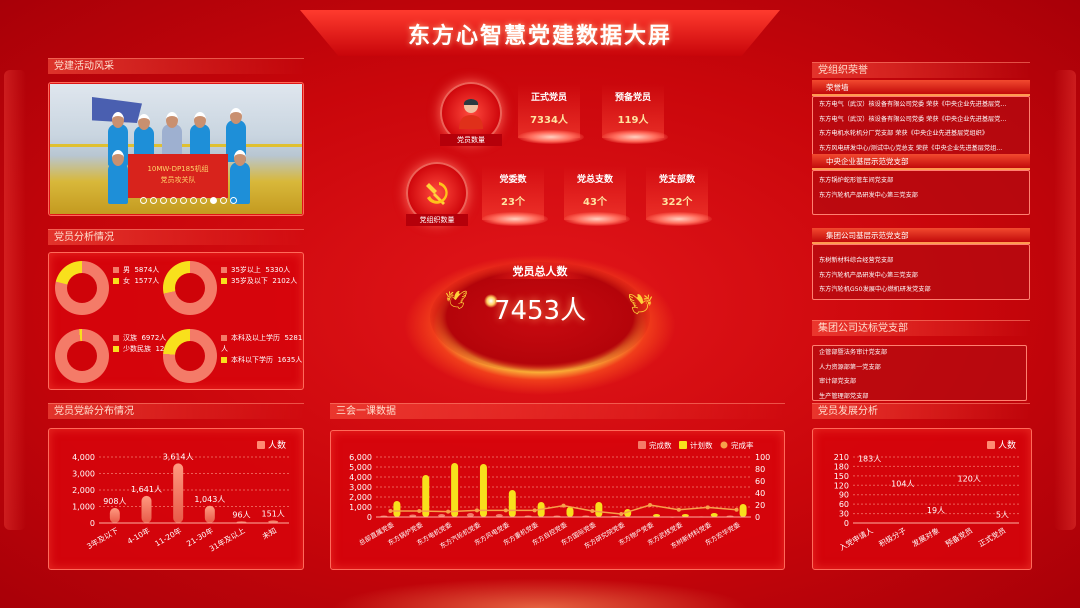 The width and height of the screenshot is (1080, 608). What do you see at coordinates (762, 457) in the screenshot?
I see `y2-tick-label: 100` at bounding box center [762, 457].